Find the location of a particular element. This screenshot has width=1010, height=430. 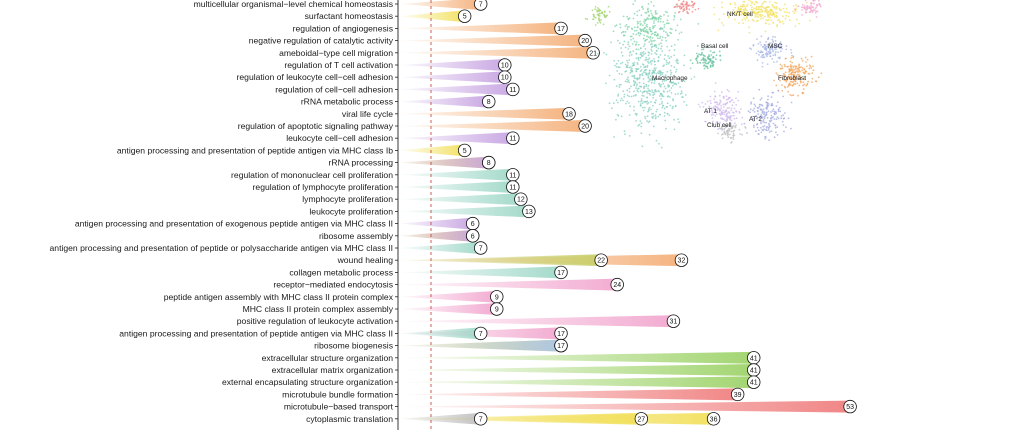

gene-count-label: 11 is located at coordinates (512, 188).